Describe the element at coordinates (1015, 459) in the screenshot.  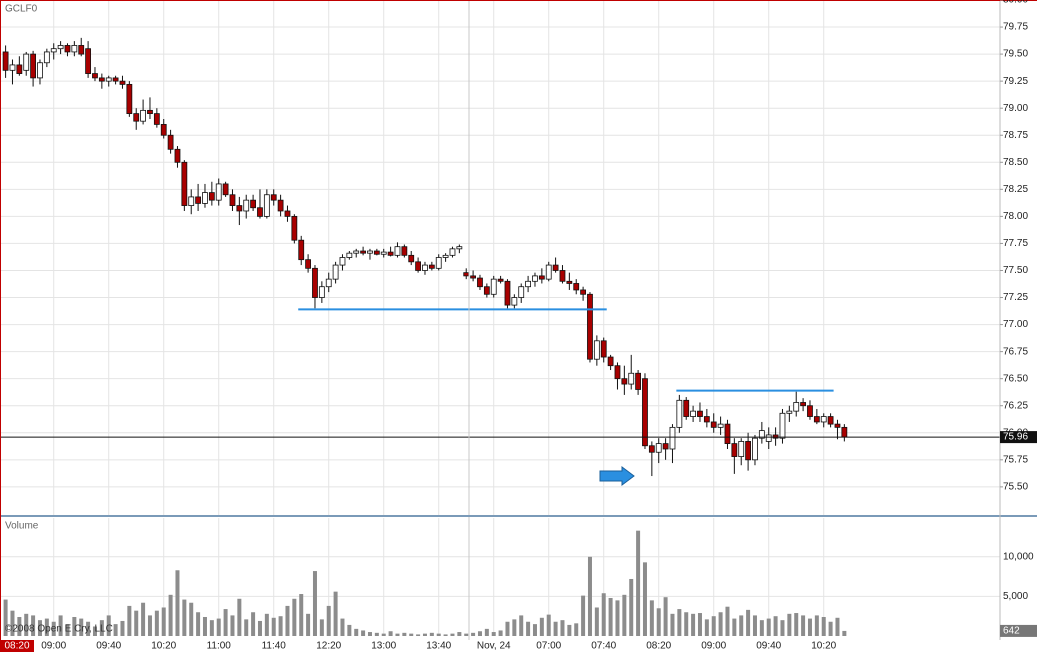
I see `y-tick-label: 75.75` at that location.